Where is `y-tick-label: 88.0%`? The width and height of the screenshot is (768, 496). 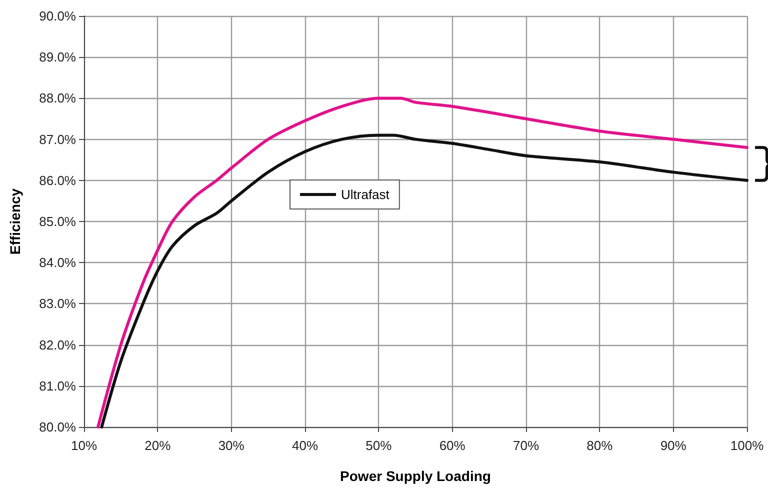
y-tick-label: 88.0% is located at coordinates (57, 98).